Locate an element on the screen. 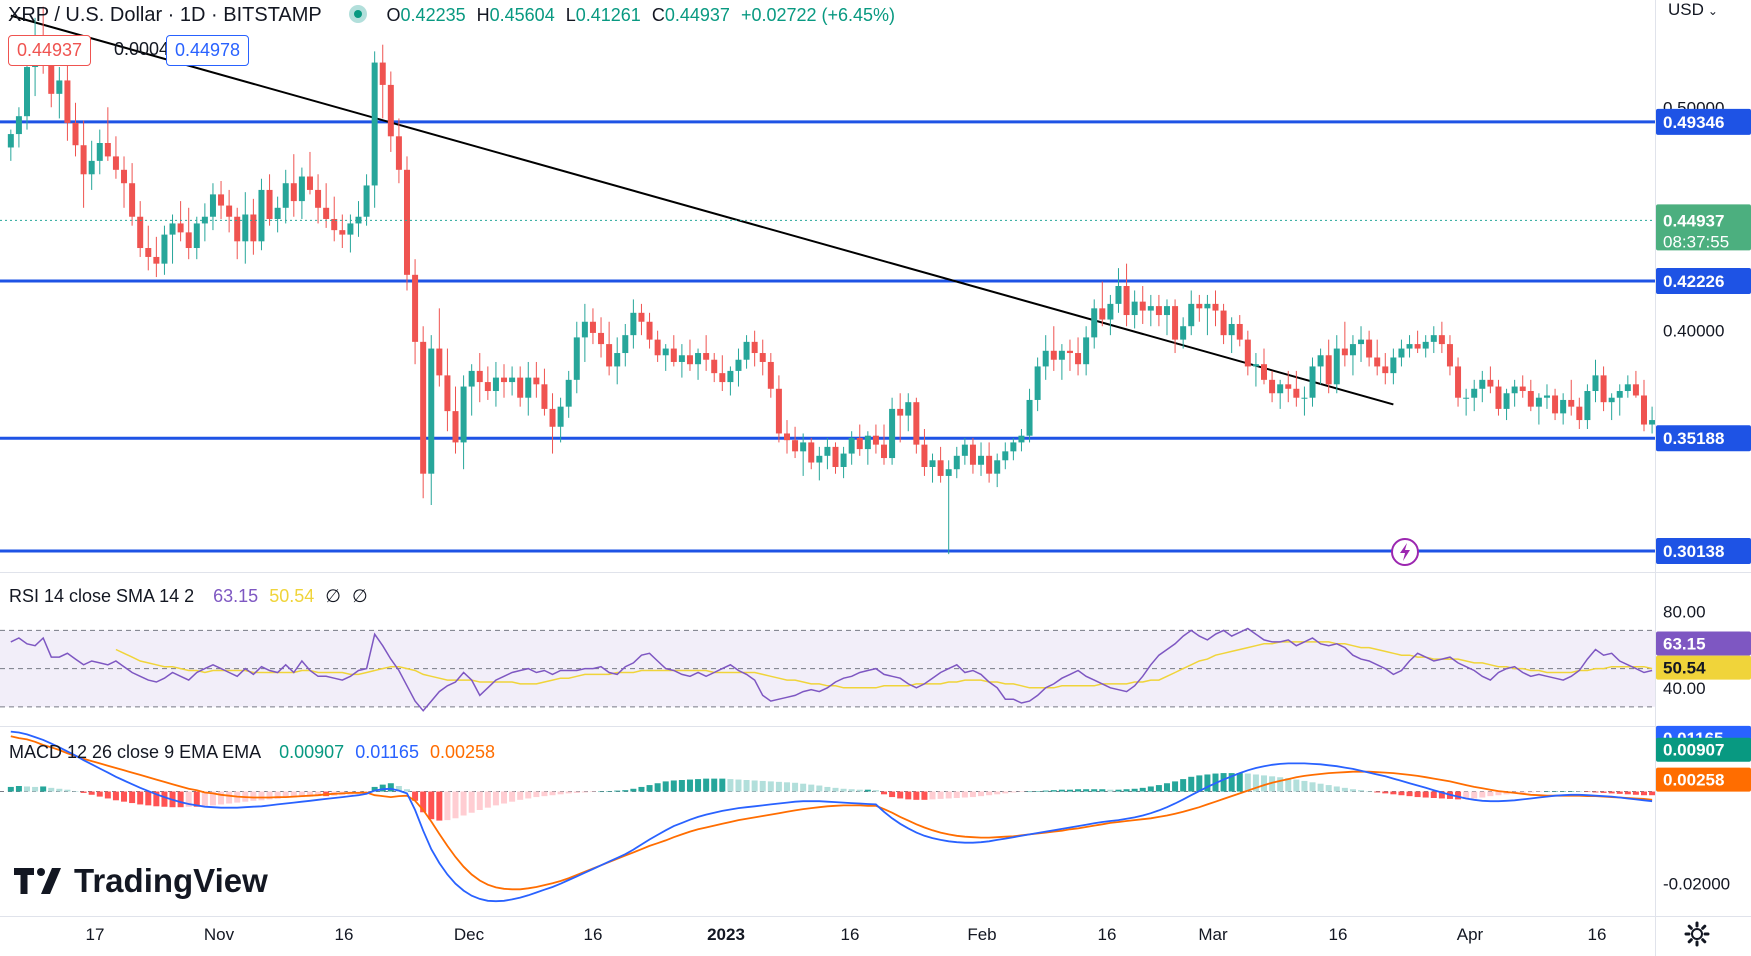 The width and height of the screenshot is (1751, 956). rsi-legend: RSI 14 close SMA 14 2 63.15 50.54 ∅ ∅ is located at coordinates (188, 596).